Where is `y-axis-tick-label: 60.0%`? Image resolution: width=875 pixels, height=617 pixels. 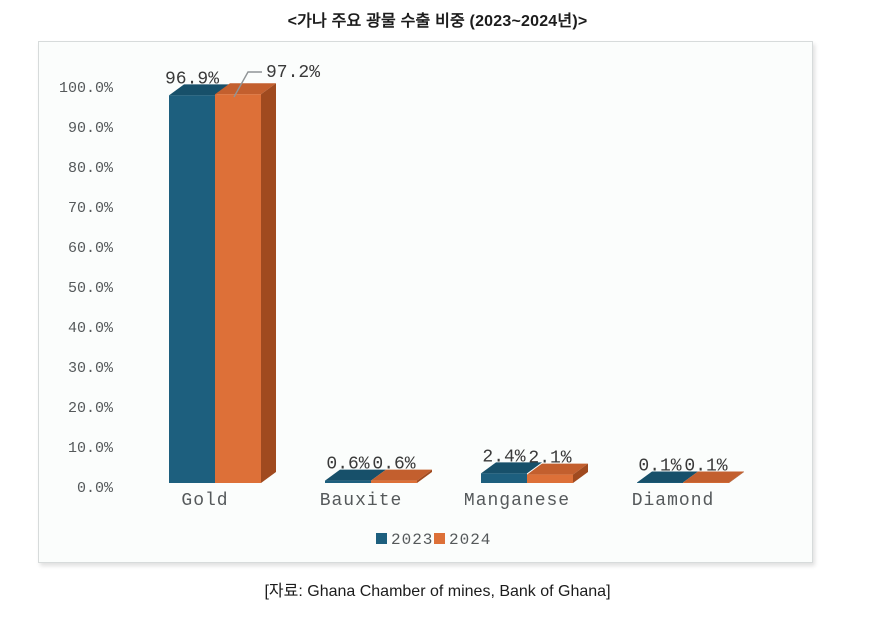 y-axis-tick-label: 60.0% is located at coordinates (91, 248).